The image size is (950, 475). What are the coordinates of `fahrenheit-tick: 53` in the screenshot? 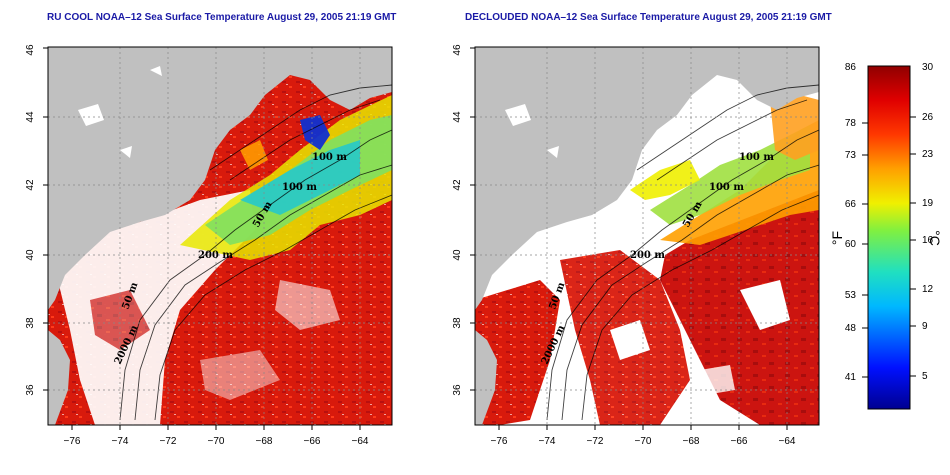 It's located at (851, 295).